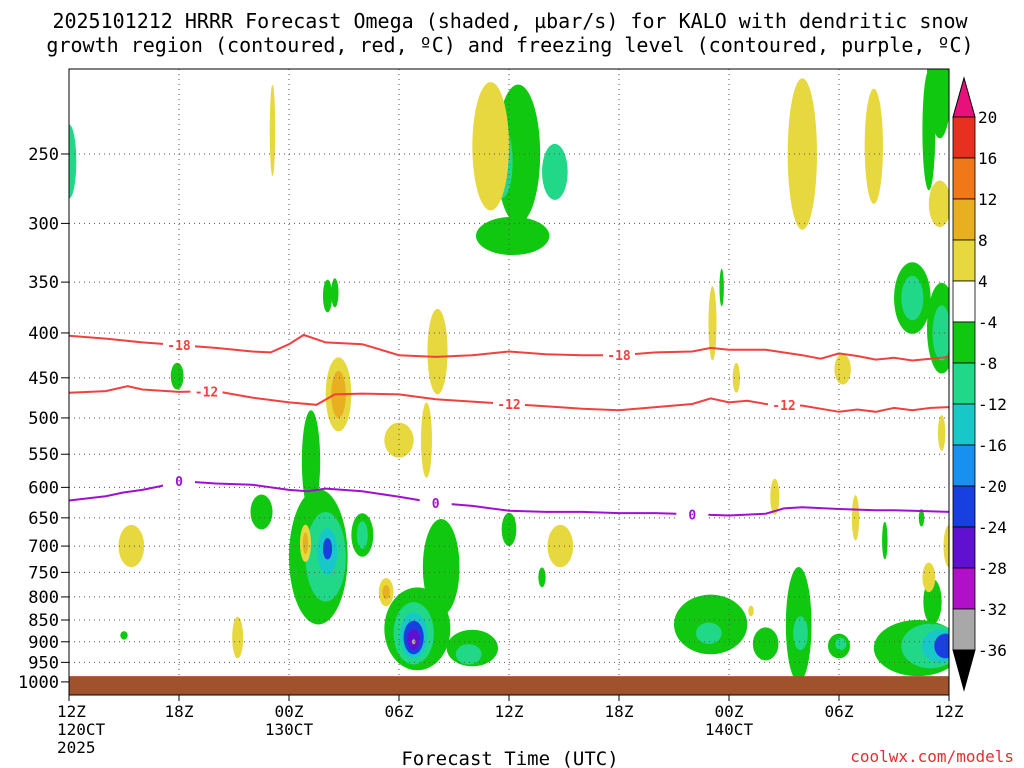 The image size is (1024, 768). I want to click on y-tick-label-450: 450, so click(43, 379).